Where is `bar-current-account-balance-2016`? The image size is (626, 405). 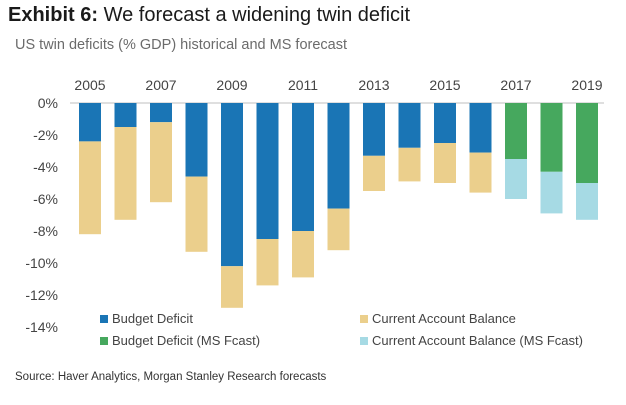 bar-current-account-balance-2016 is located at coordinates (480, 172).